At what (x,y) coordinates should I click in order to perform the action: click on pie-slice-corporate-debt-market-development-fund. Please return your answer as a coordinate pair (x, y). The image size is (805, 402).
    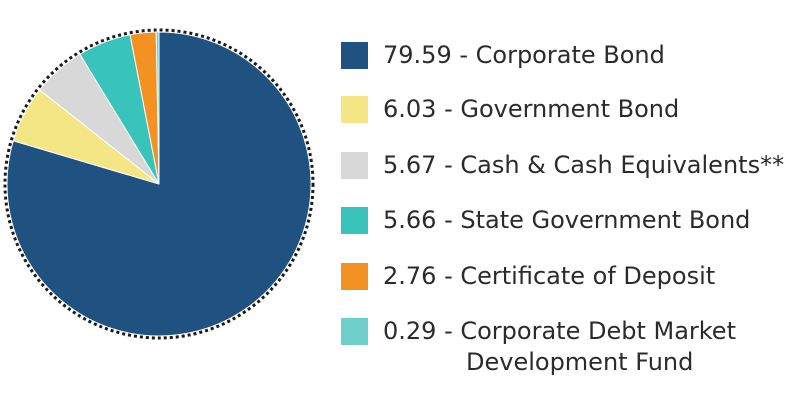
    Looking at the image, I should click on (157, 108).